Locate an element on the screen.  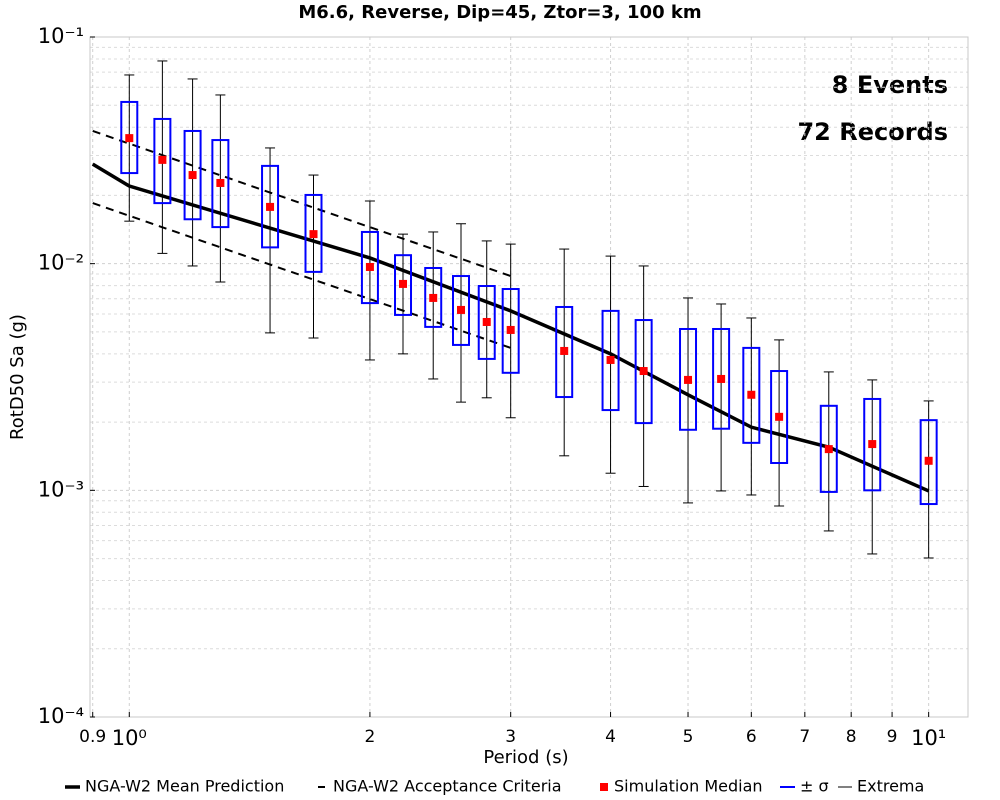
x-tick-label: 10¹ is located at coordinates (928, 738).